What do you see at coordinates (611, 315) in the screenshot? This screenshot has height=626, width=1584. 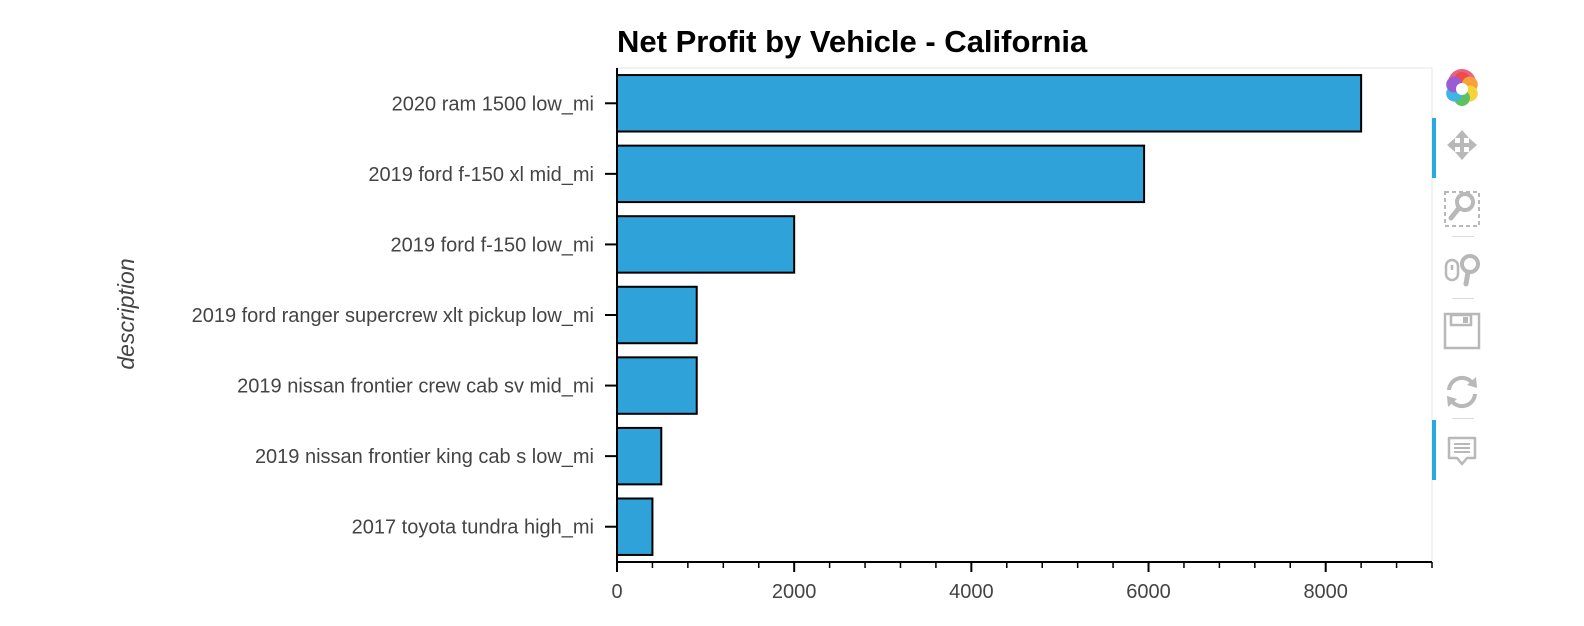 I see `y-axis` at bounding box center [611, 315].